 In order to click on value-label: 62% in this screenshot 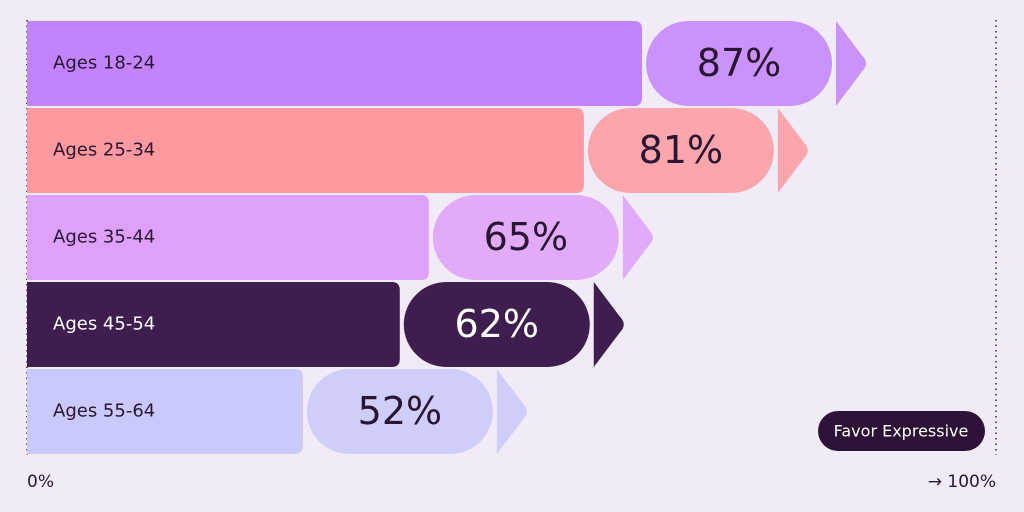, I will do `click(497, 324)`.